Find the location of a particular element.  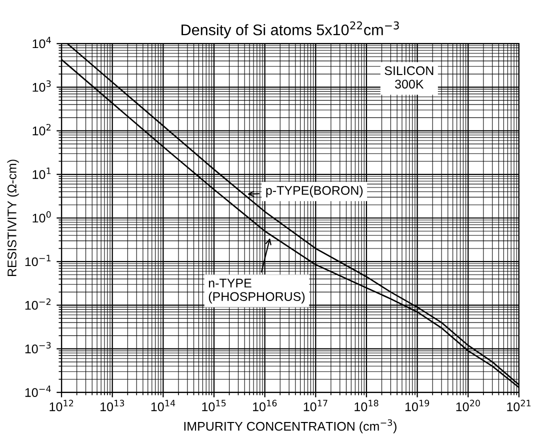

y-tick-label: 10$^{−3}$ is located at coordinates (38, 348).